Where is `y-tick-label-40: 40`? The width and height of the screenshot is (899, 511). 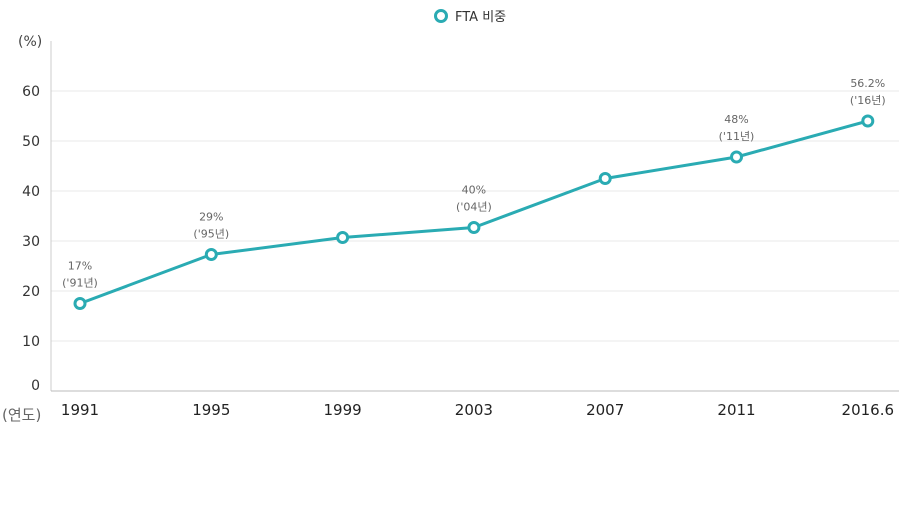
y-tick-label-40: 40 is located at coordinates (31, 192).